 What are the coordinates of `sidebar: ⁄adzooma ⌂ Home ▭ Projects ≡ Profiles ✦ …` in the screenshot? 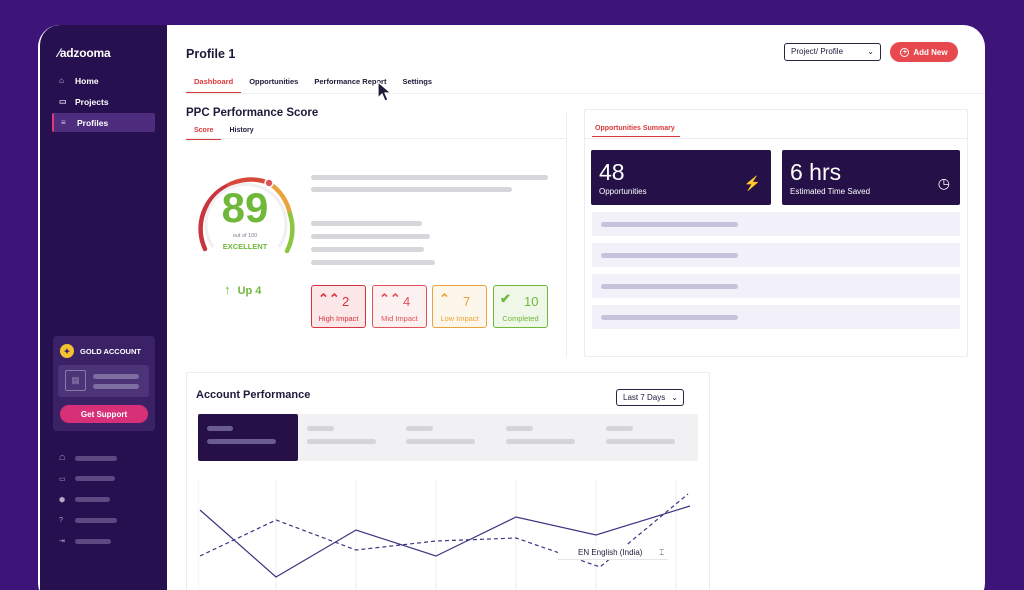 It's located at (103, 307).